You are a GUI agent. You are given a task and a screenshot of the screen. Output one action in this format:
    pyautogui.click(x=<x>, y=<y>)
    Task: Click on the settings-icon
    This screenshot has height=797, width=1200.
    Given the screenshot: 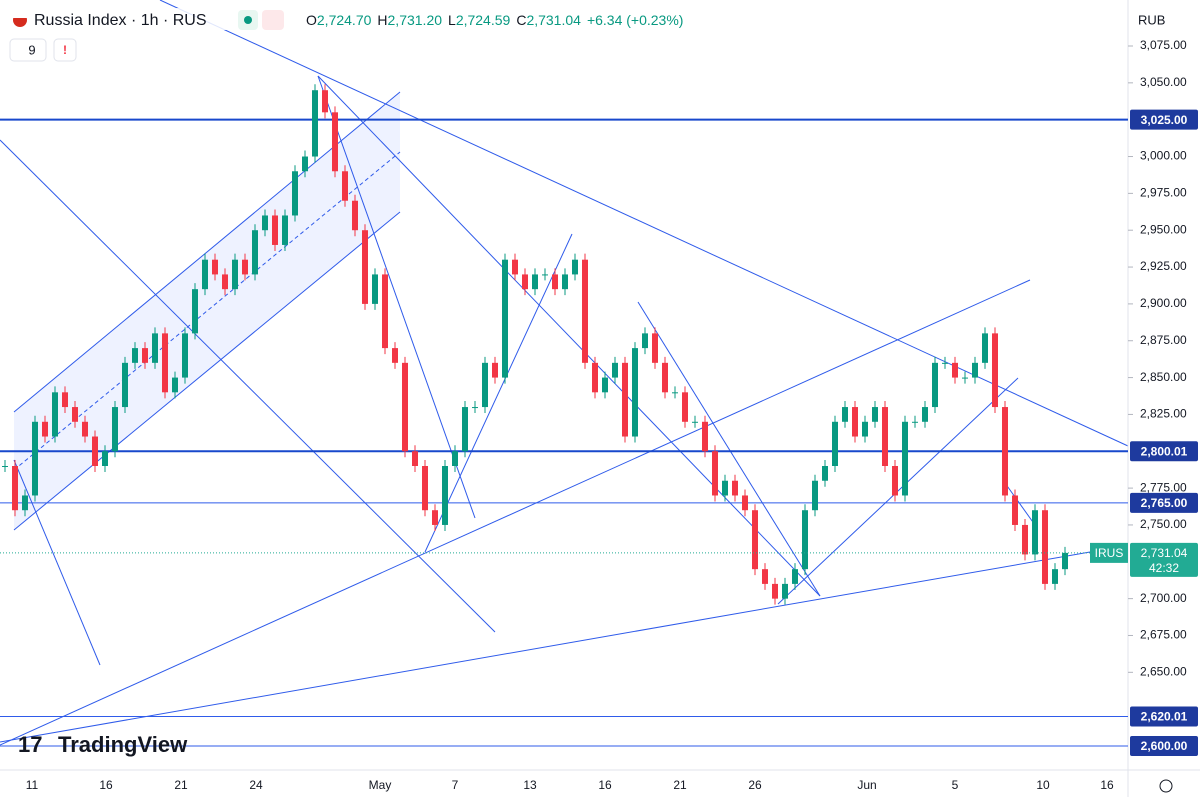 What is the action you would take?
    pyautogui.click(x=1166, y=786)
    